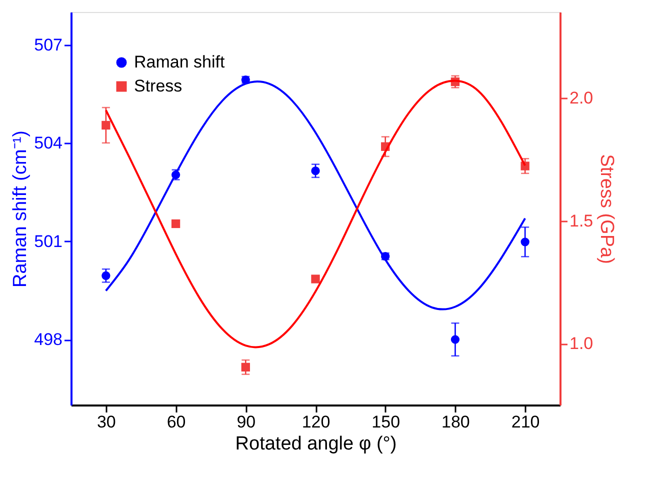 Image resolution: width=663 pixels, height=478 pixels. Describe the element at coordinates (607, 209) in the screenshot. I see `y2-axis-title: Stress (GPa)` at that location.